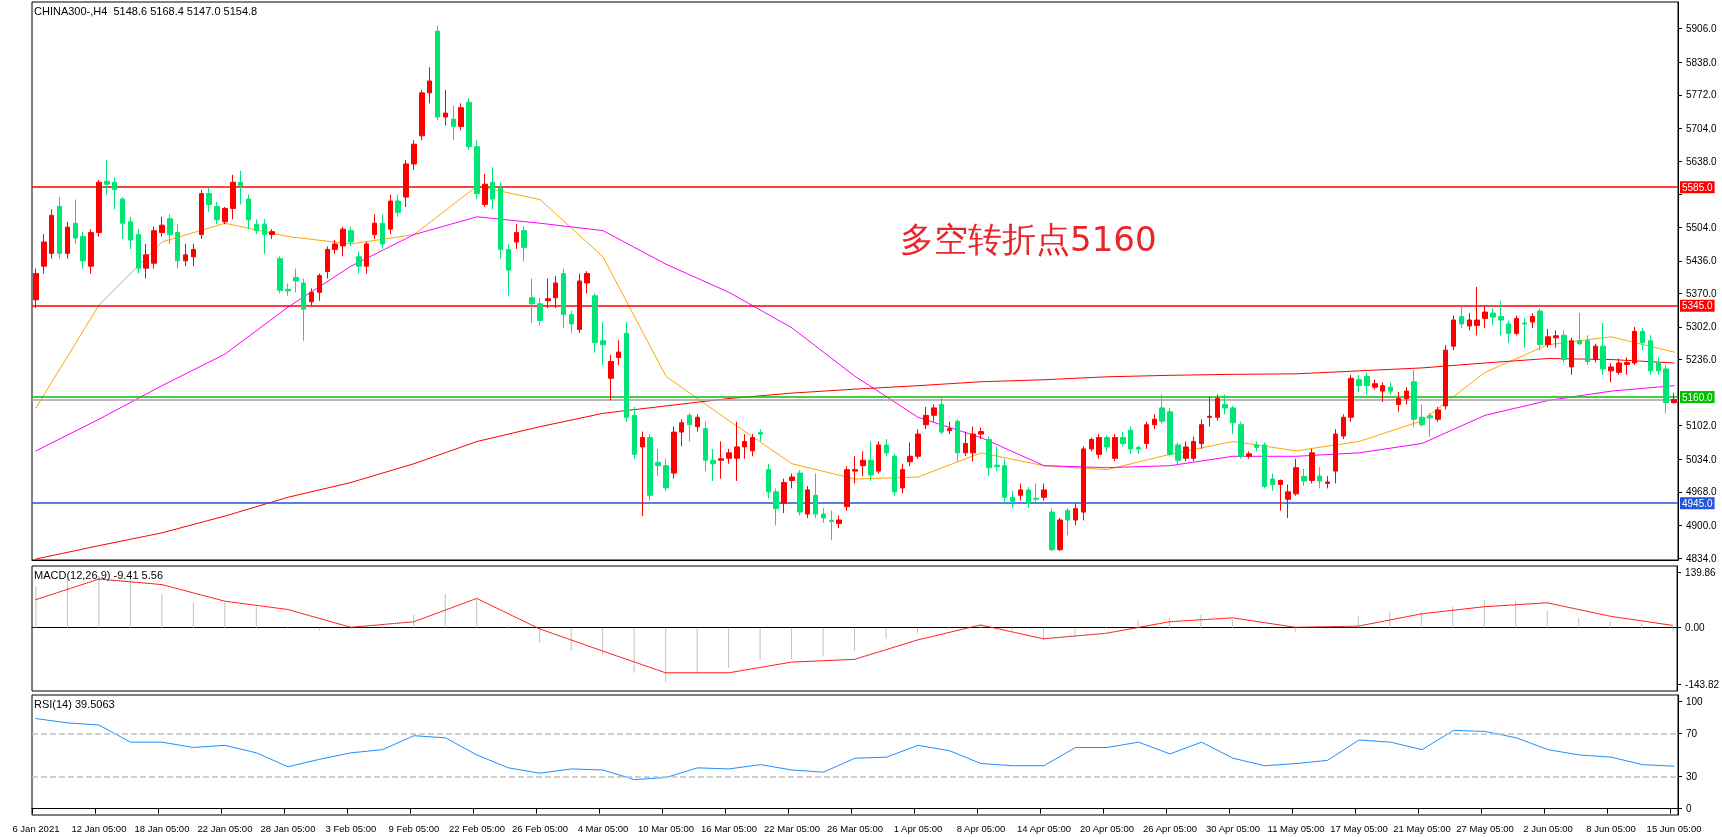 The height and width of the screenshot is (837, 1722). Describe the element at coordinates (792, 828) in the screenshot. I see `x-tick-label: 22 Mar 05:00` at that location.